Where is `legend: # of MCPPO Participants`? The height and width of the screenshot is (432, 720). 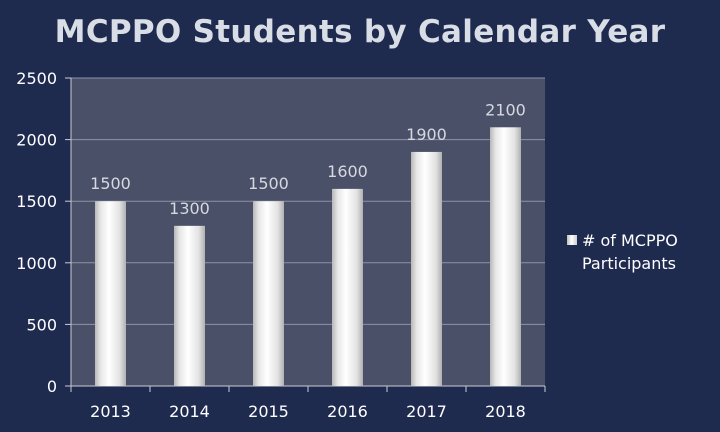 legend: # of MCPPO Participants is located at coordinates (642, 252).